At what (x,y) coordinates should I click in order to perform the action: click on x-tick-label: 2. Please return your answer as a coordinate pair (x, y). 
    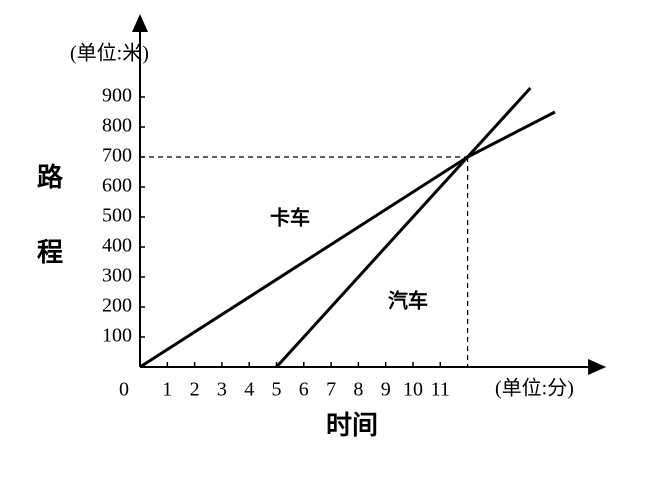
    Looking at the image, I should click on (195, 390).